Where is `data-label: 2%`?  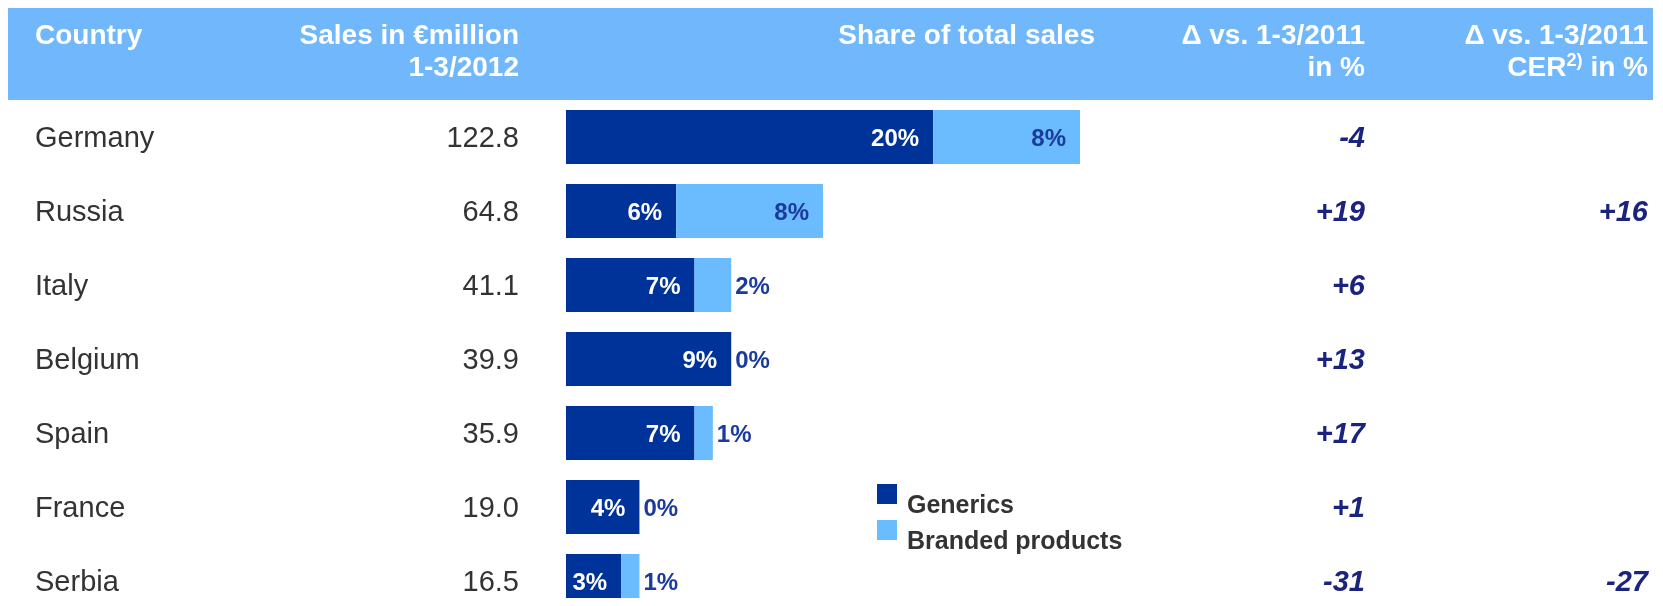 data-label: 2% is located at coordinates (752, 285).